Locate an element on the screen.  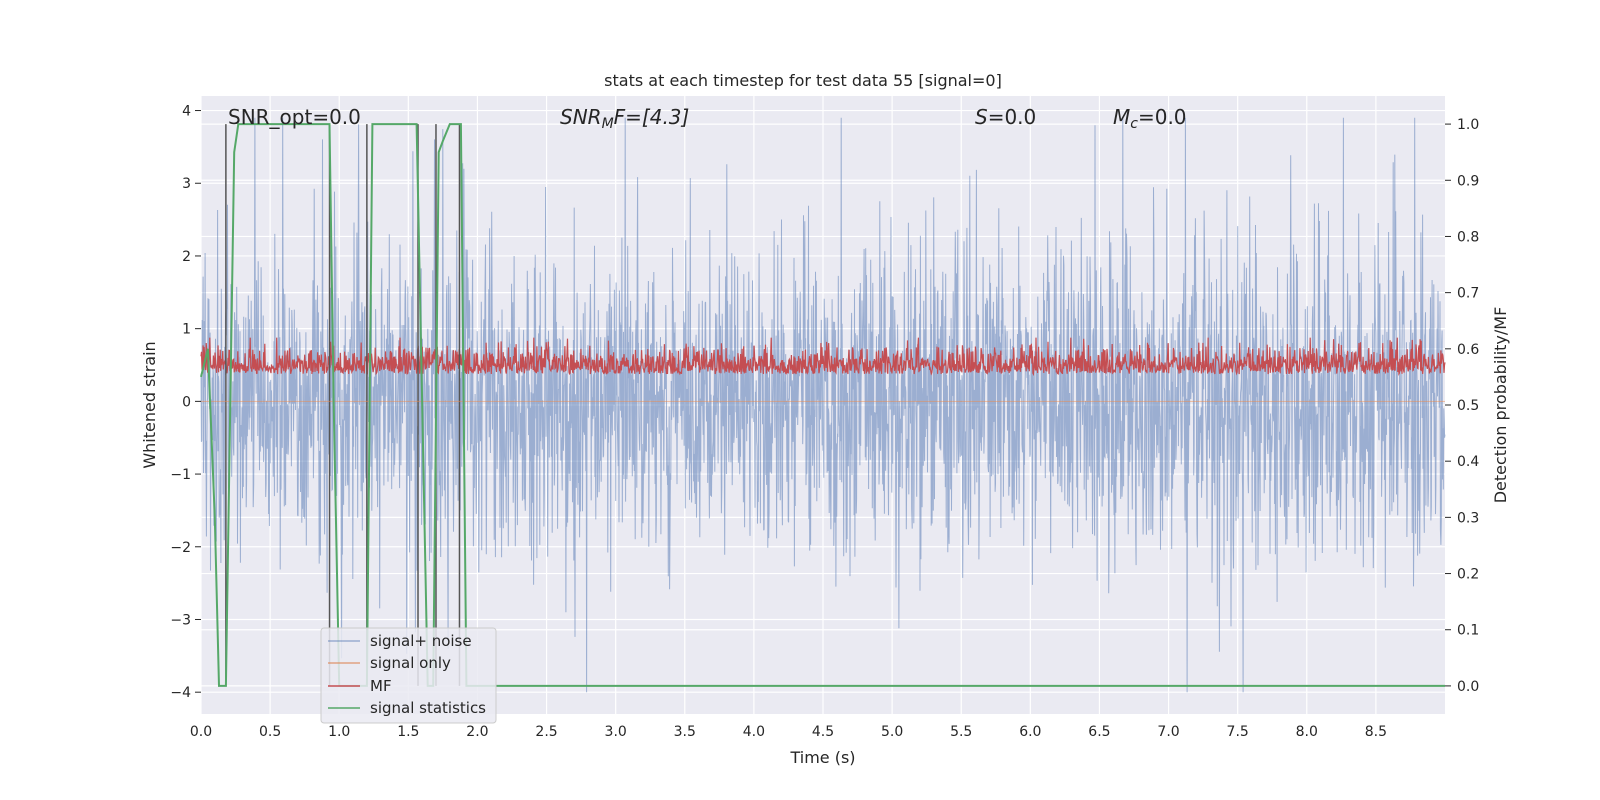
x-tick-label: 2.0 is located at coordinates (477, 732).